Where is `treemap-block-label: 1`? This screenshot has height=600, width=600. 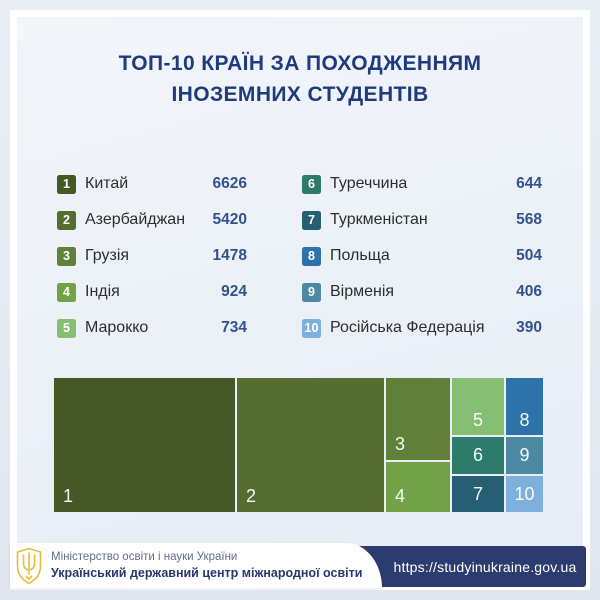 treemap-block-label: 1 is located at coordinates (68, 496).